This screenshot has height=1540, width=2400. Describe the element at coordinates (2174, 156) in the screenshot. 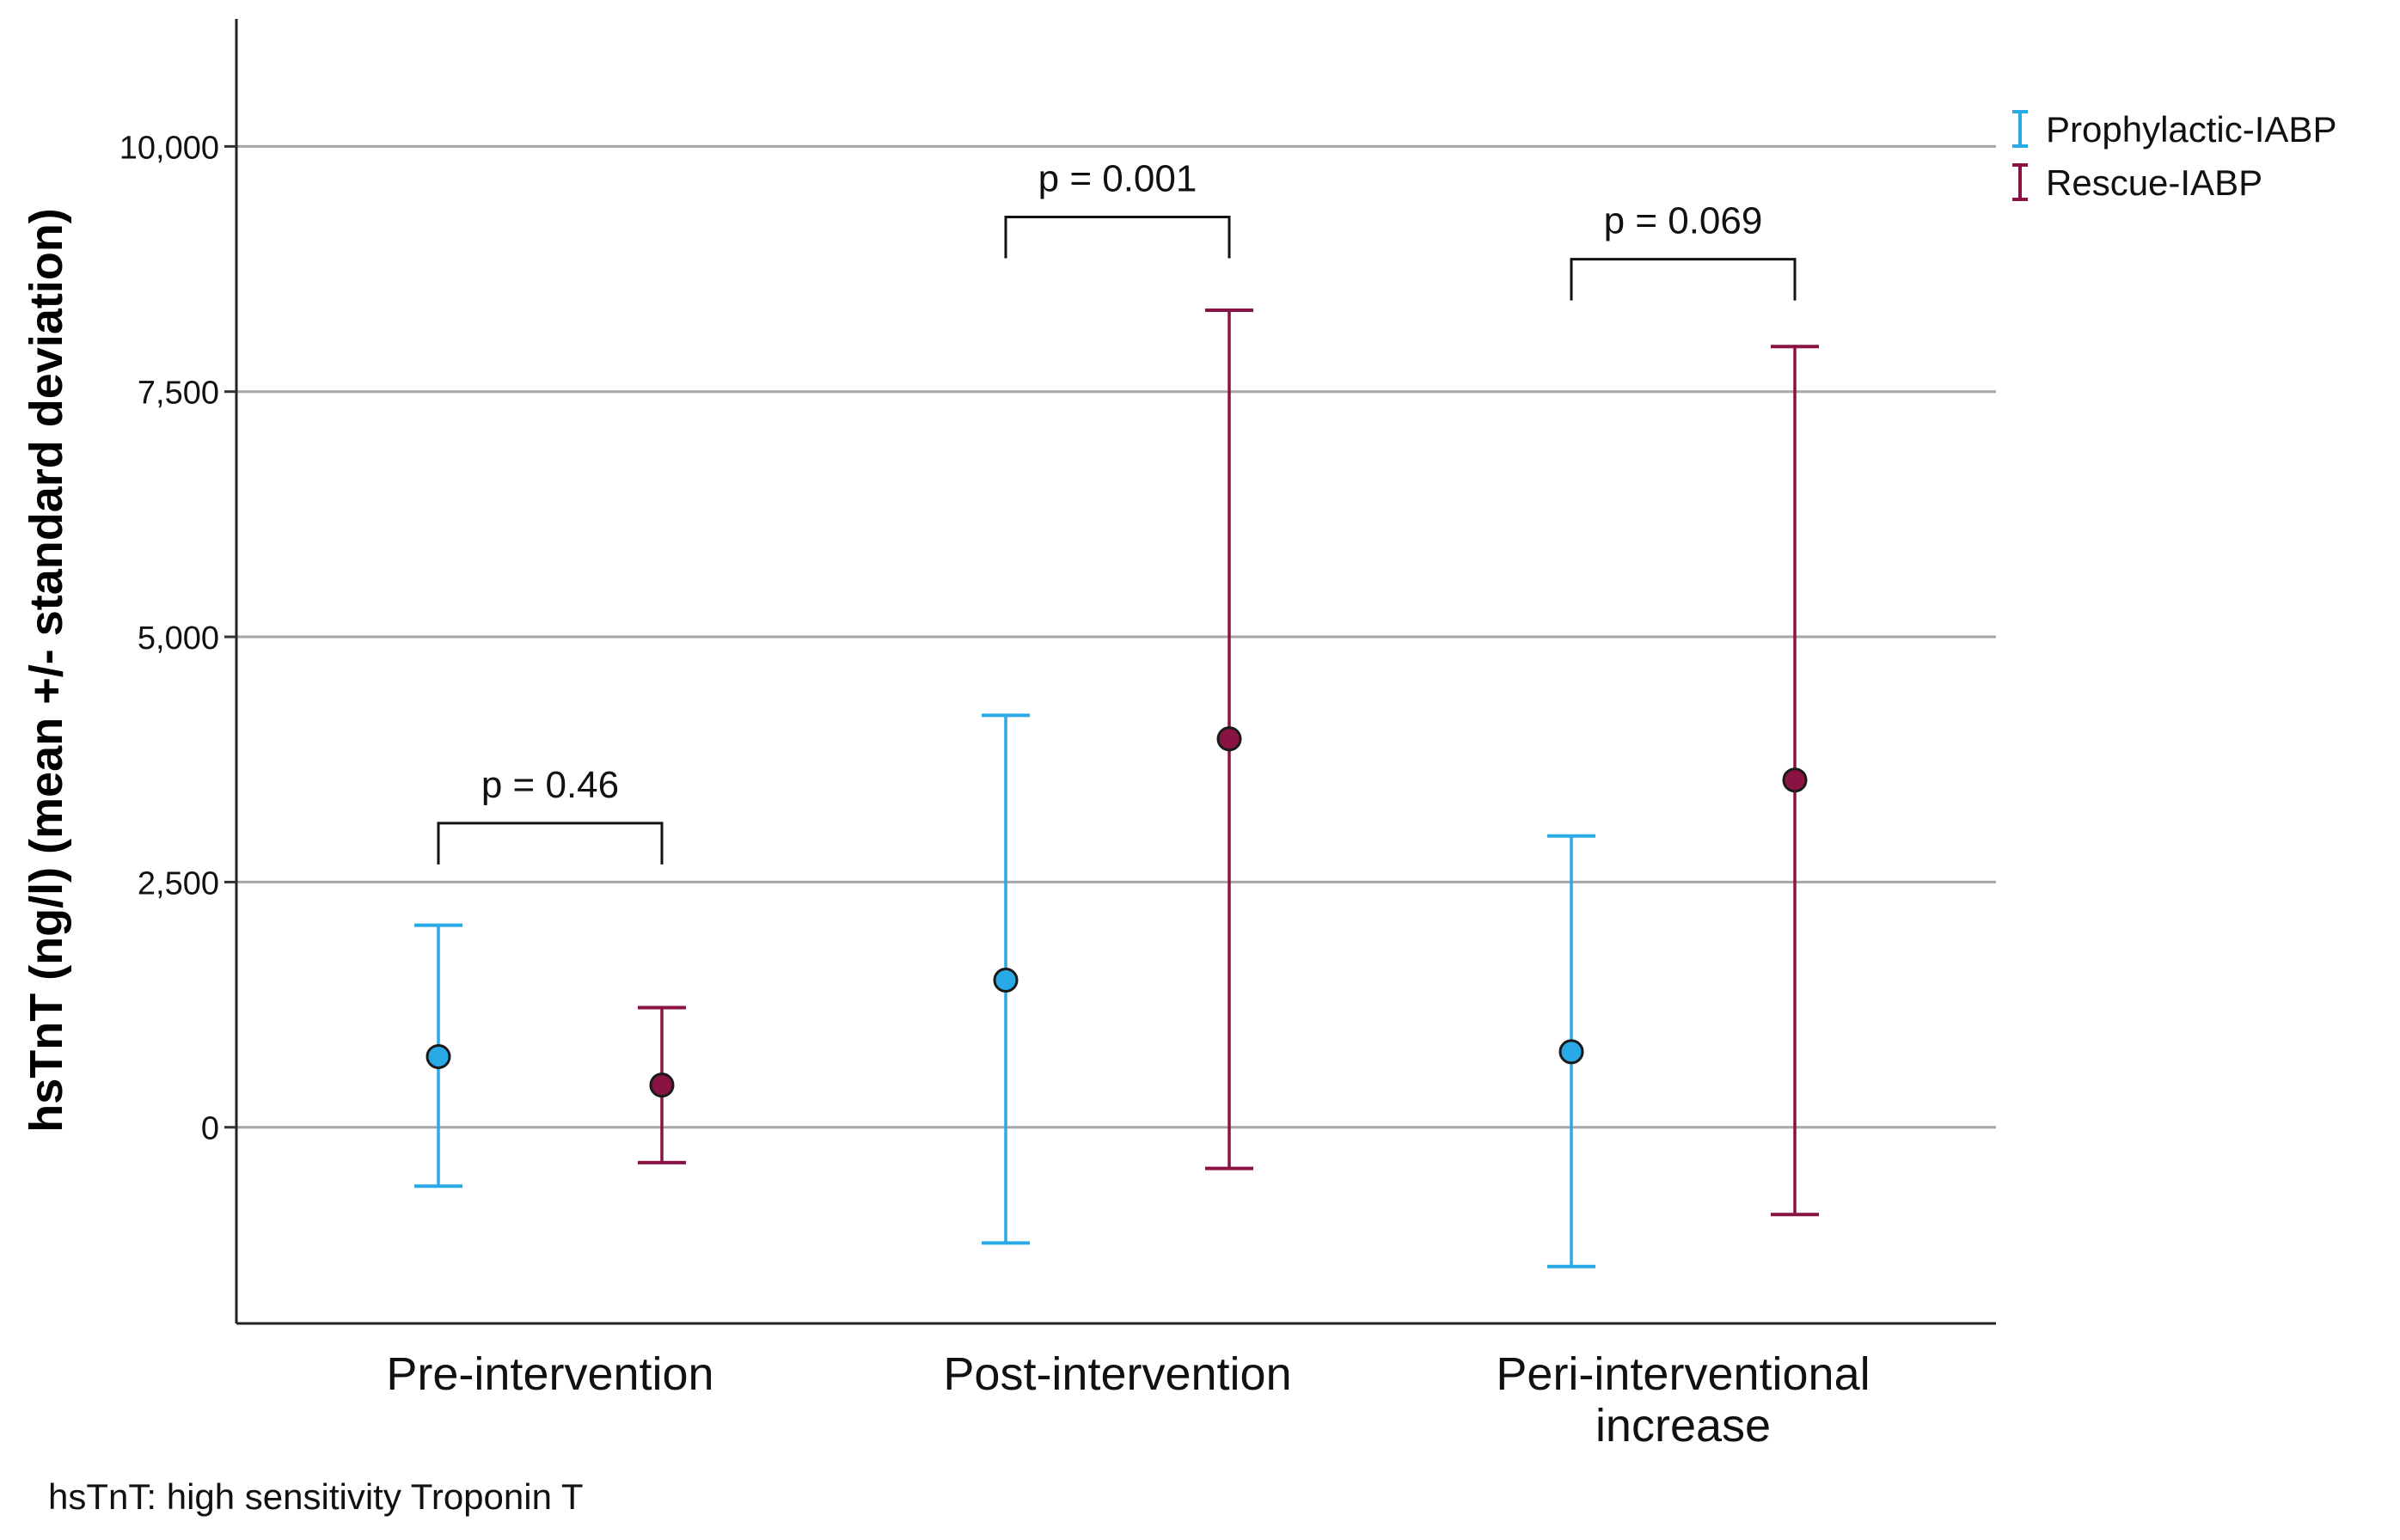

I see `legend: Prophylactic-IABP Rescue-IABP` at that location.